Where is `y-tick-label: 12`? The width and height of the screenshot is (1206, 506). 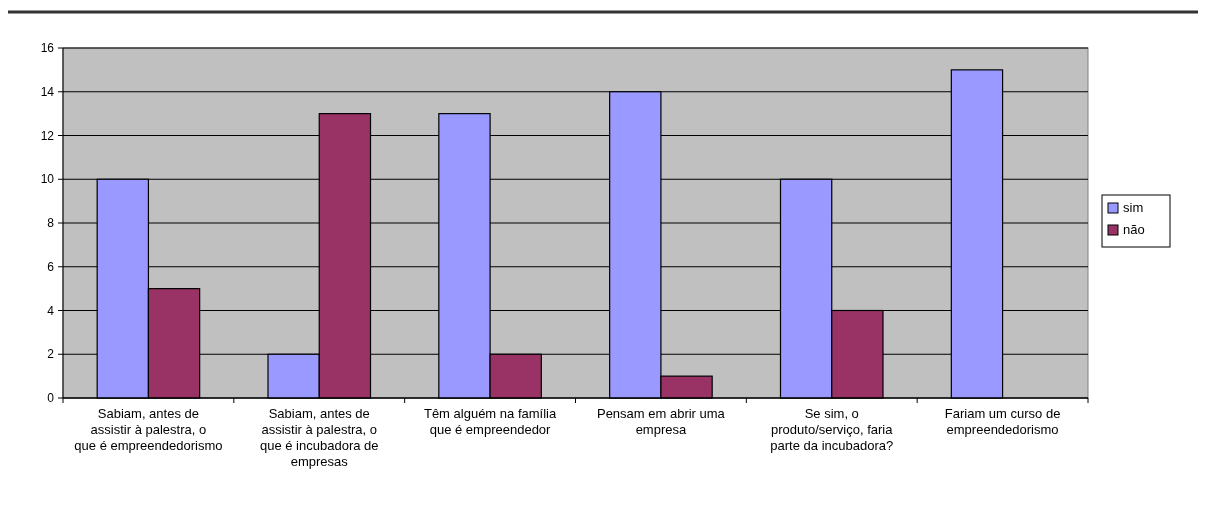
y-tick-label: 12 is located at coordinates (47, 135).